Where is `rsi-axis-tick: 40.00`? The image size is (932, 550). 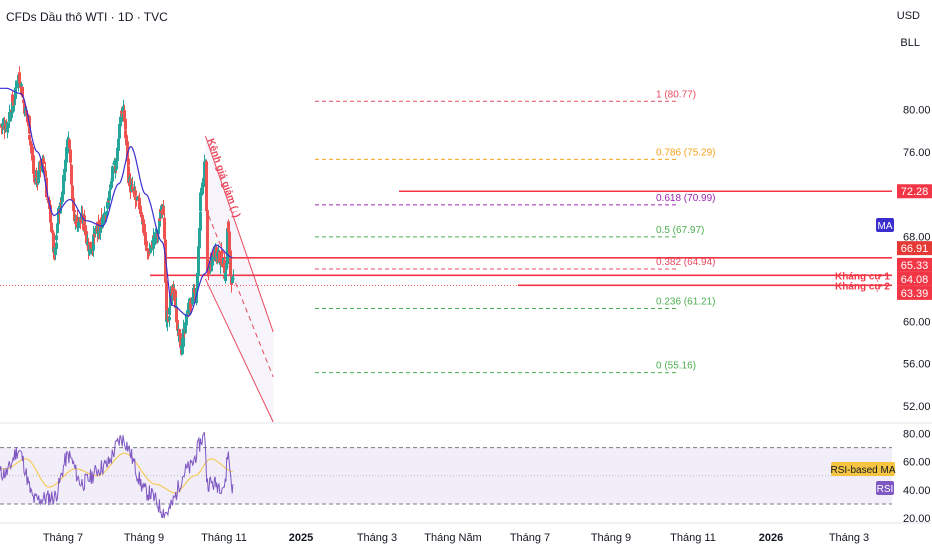 rsi-axis-tick: 40.00 is located at coordinates (917, 491).